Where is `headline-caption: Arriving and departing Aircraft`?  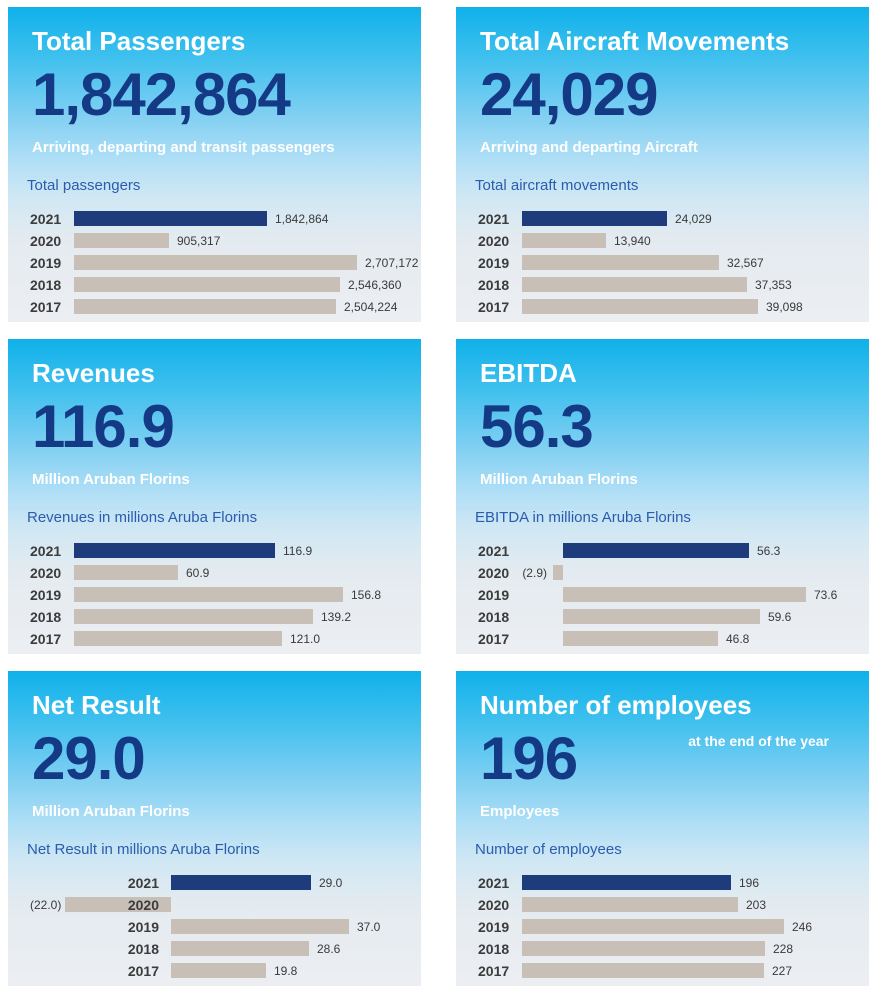
headline-caption: Arriving and departing Aircraft is located at coordinates (589, 147).